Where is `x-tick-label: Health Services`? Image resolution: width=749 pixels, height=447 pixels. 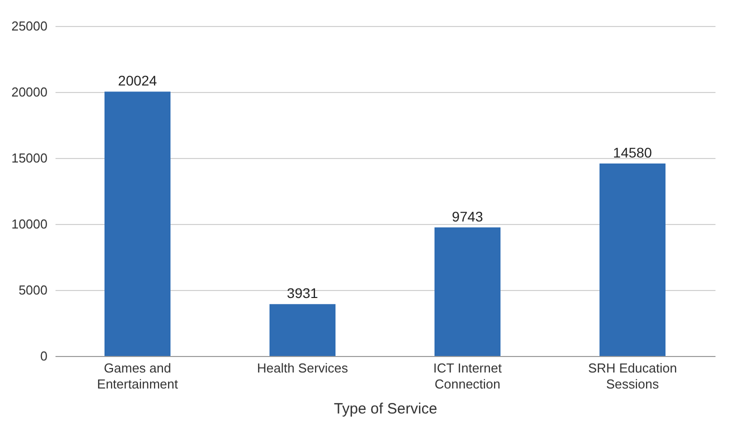
x-tick-label: Health Services is located at coordinates (302, 368).